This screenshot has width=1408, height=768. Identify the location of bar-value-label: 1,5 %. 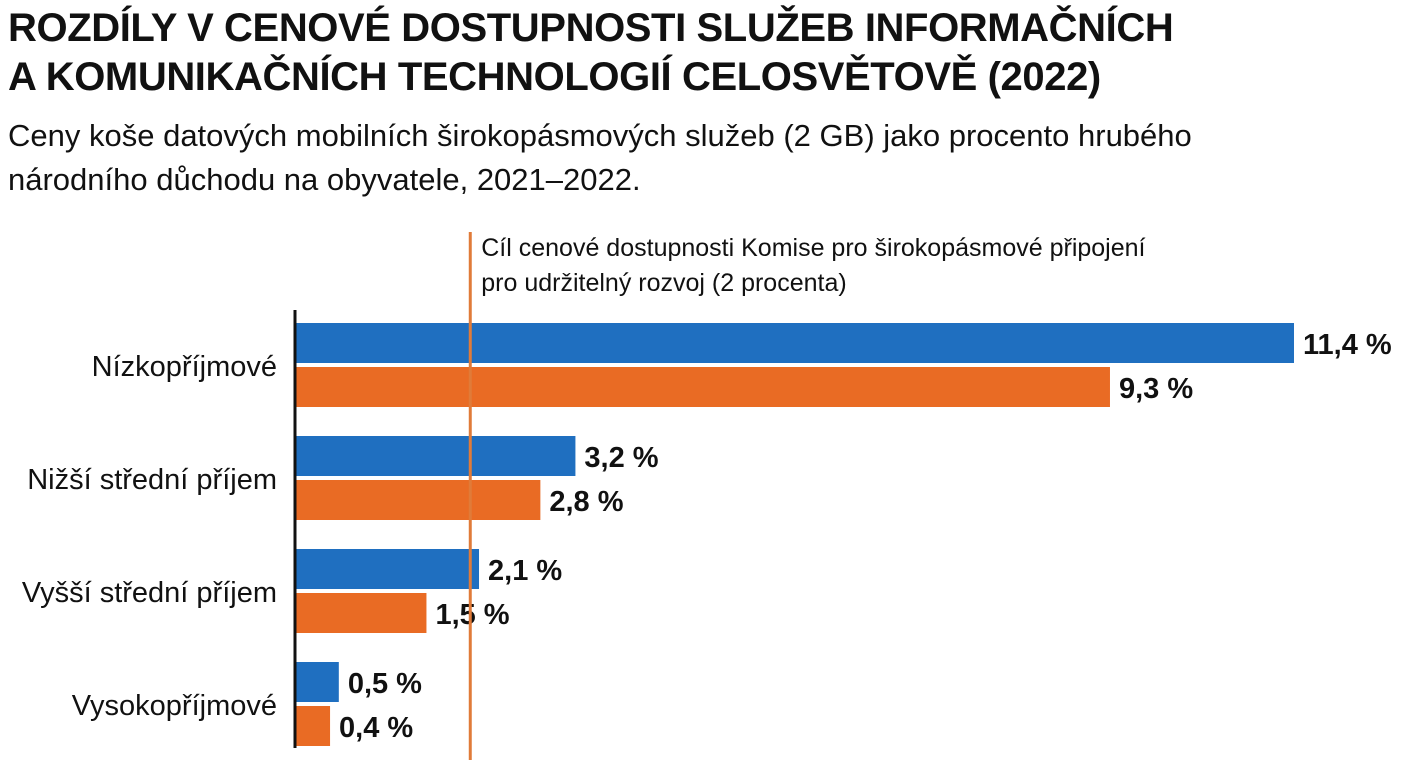
(472, 615).